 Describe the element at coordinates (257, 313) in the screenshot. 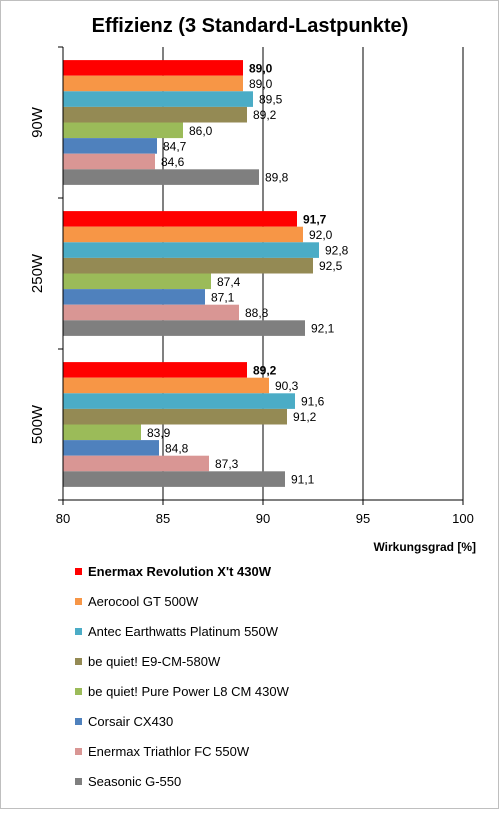

I see `data-label: 88,8` at that location.